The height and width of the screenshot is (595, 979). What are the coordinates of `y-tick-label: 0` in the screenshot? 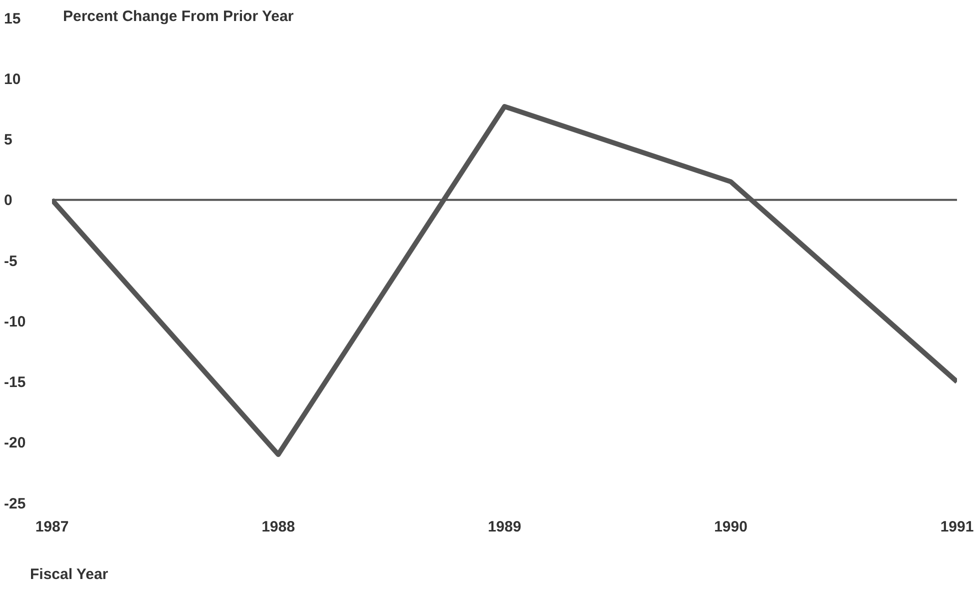 It's located at (8, 201).